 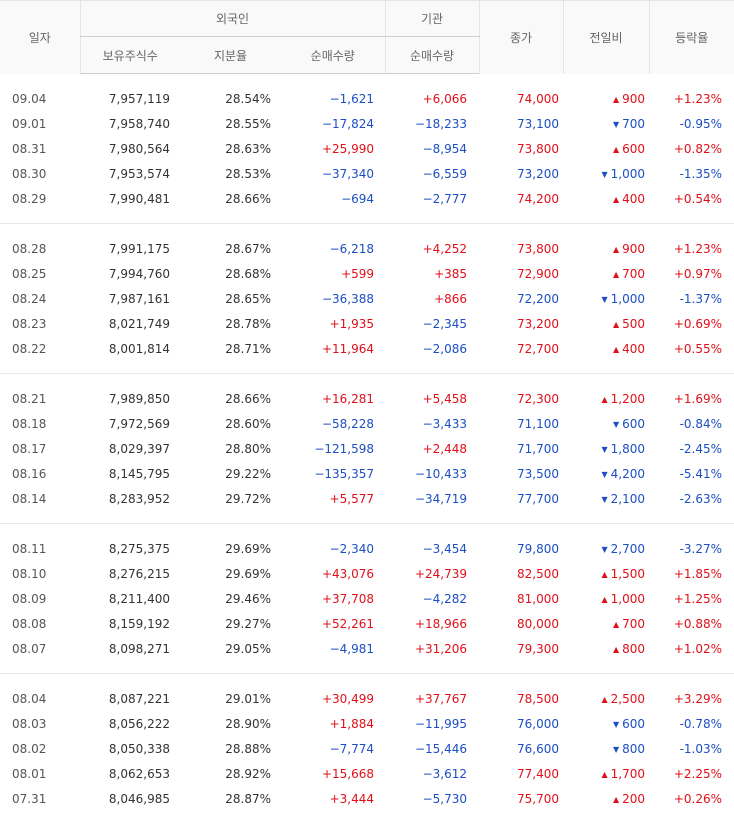 I want to click on change-value: 1,700, so click(x=628, y=773).